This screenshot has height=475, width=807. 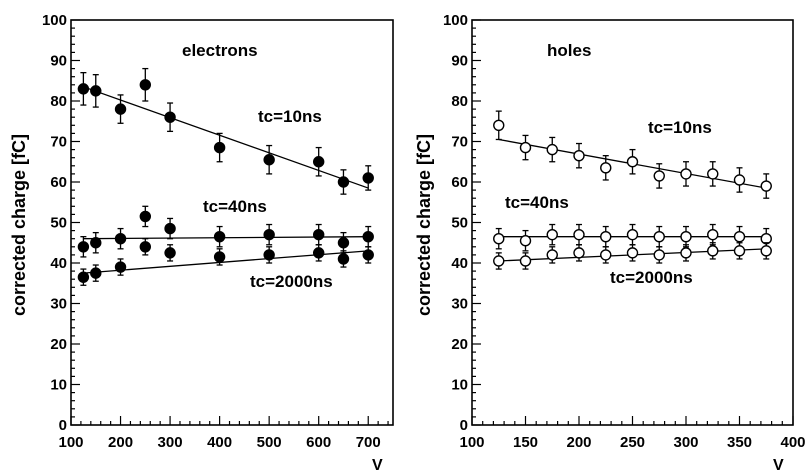 I want to click on series-label-electrons-tc10: tc=10ns, so click(x=290, y=116).